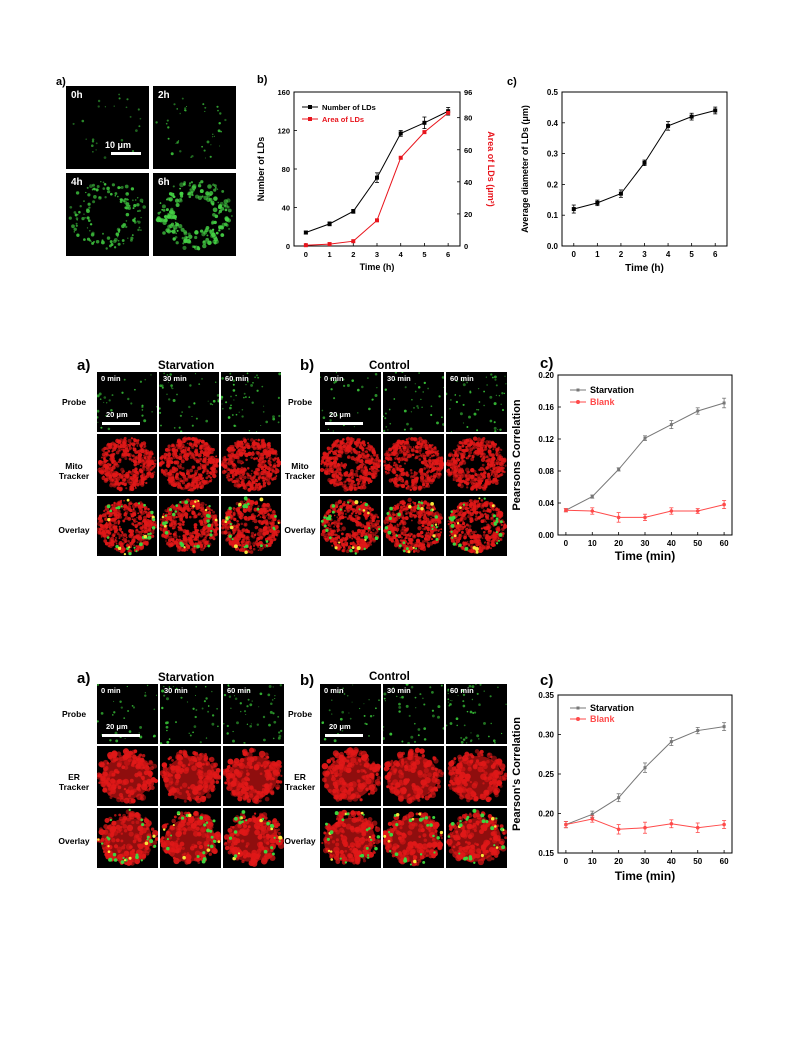 This screenshot has width=793, height=1057. I want to click on fig1-micrograph-0h-dots, so click(107, 126).